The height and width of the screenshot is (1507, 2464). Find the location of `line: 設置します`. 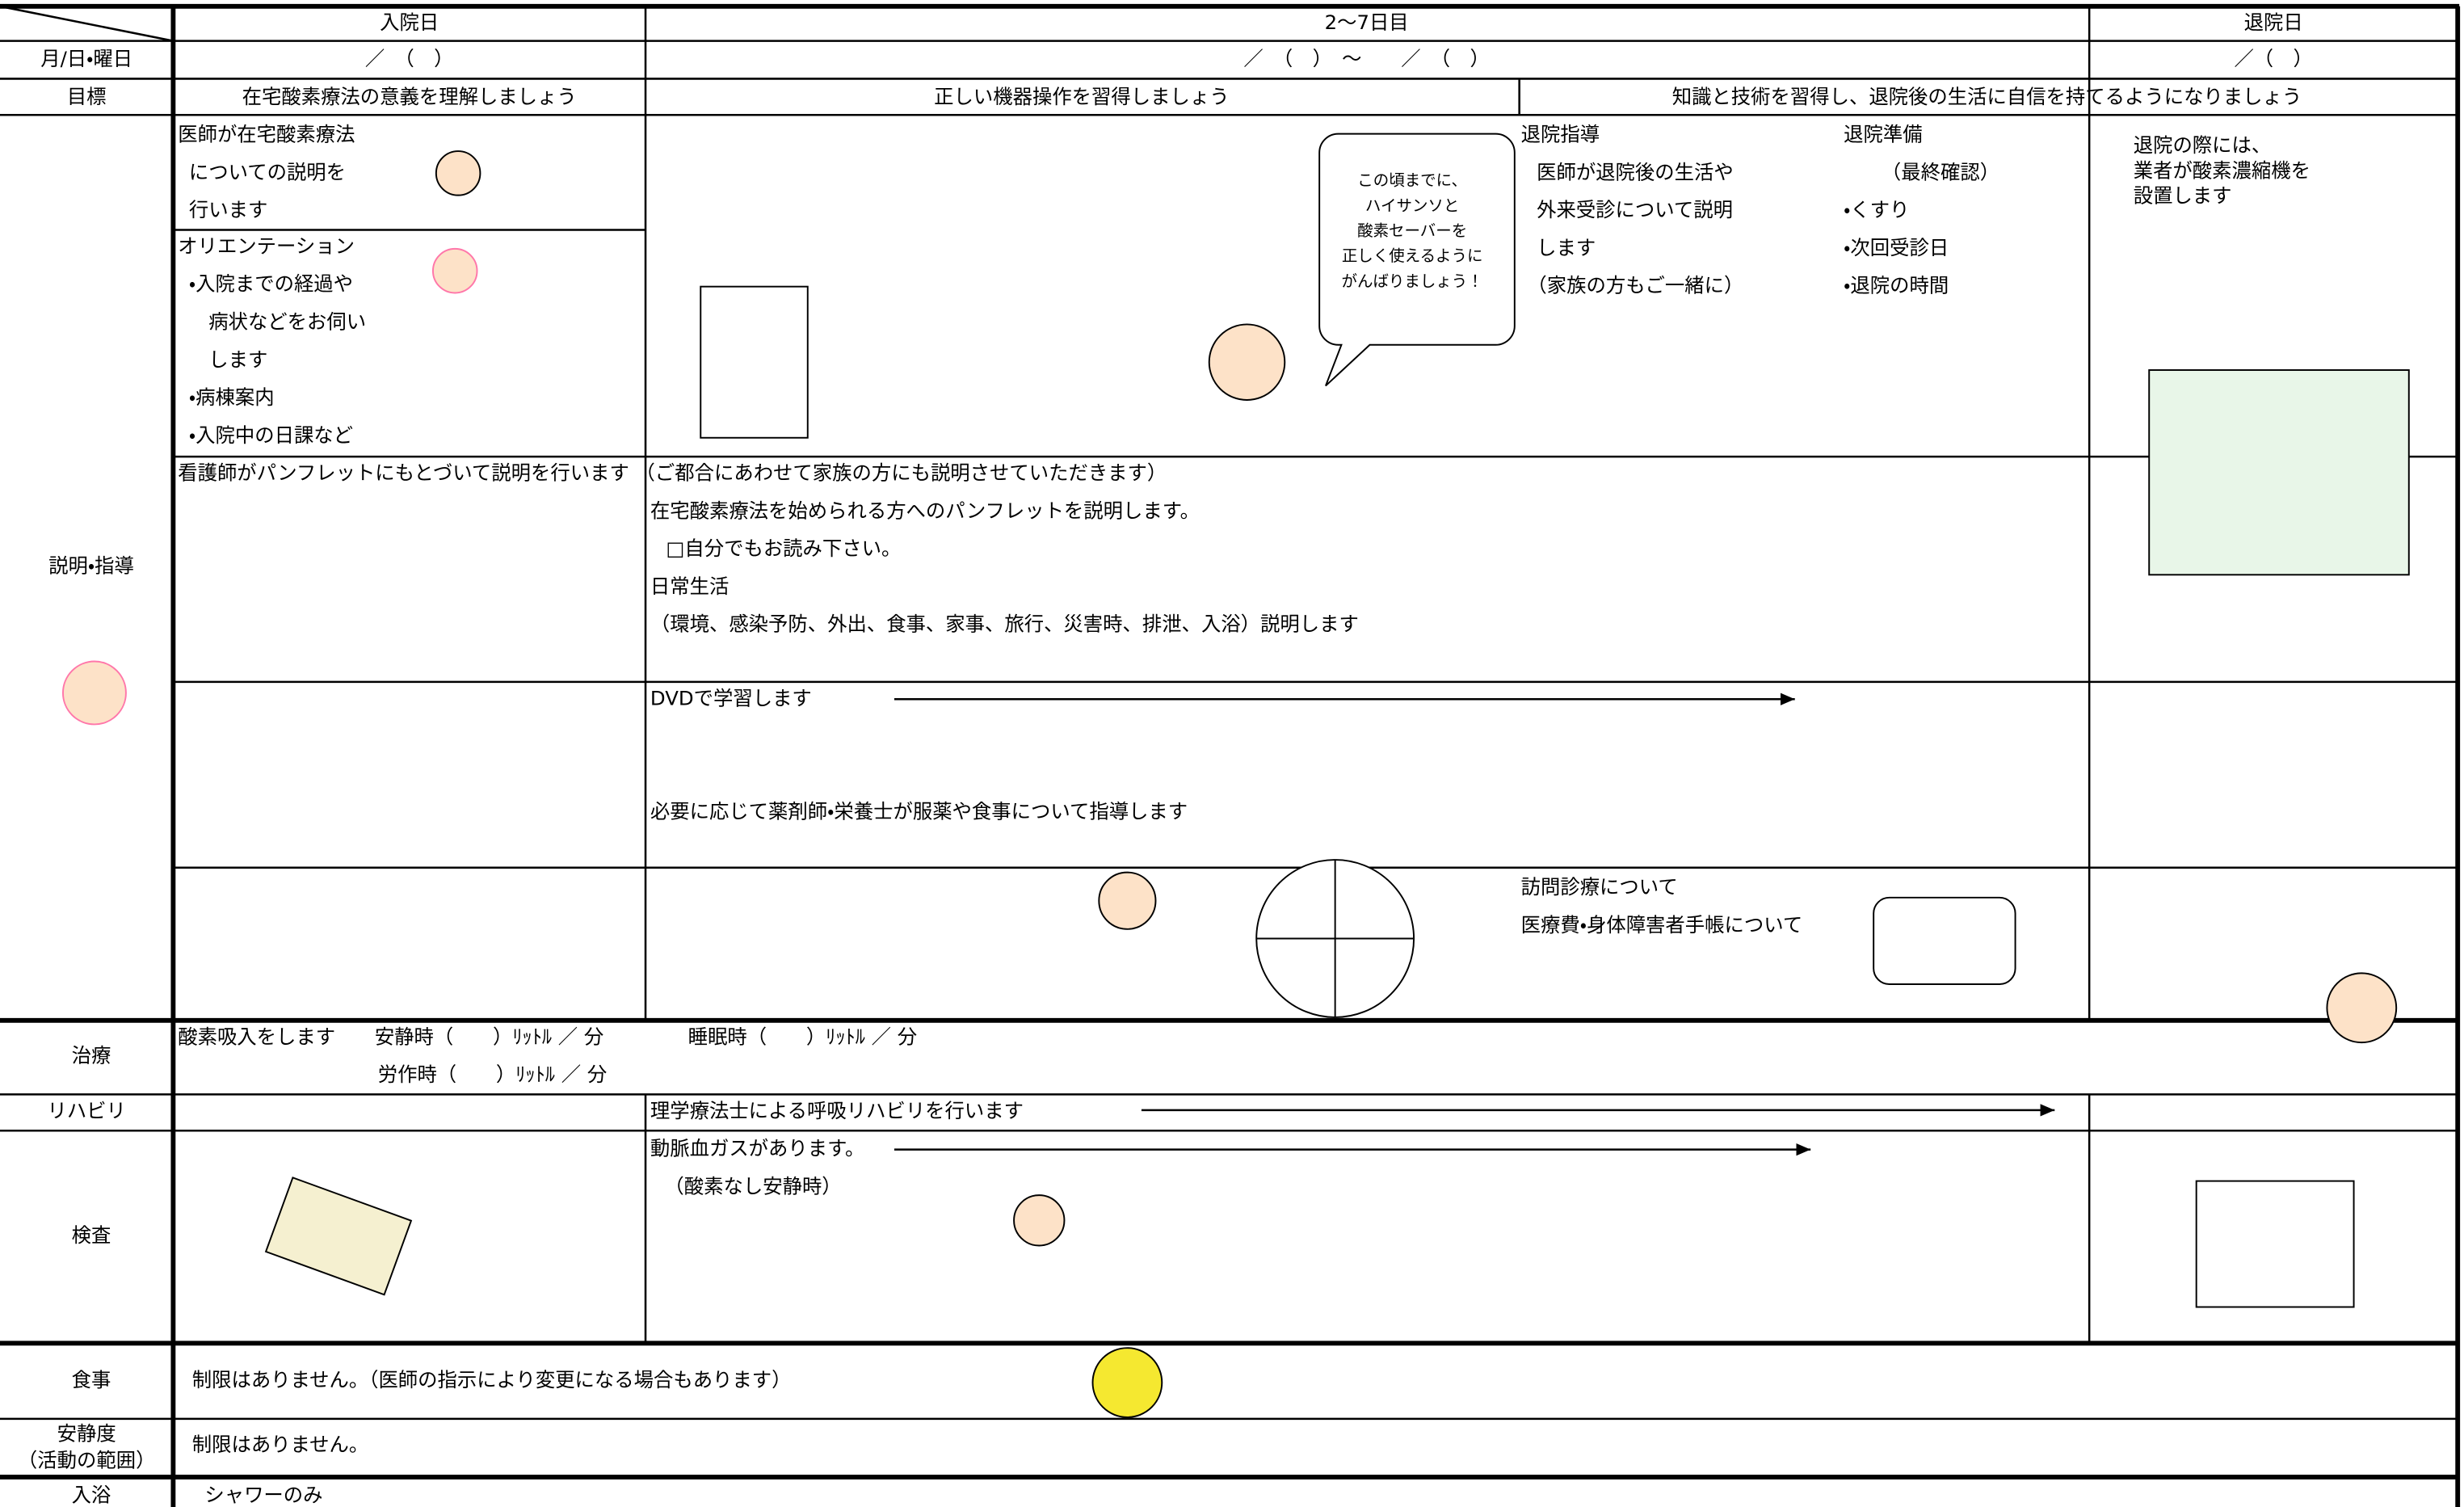

line: 設置します is located at coordinates (2183, 196).